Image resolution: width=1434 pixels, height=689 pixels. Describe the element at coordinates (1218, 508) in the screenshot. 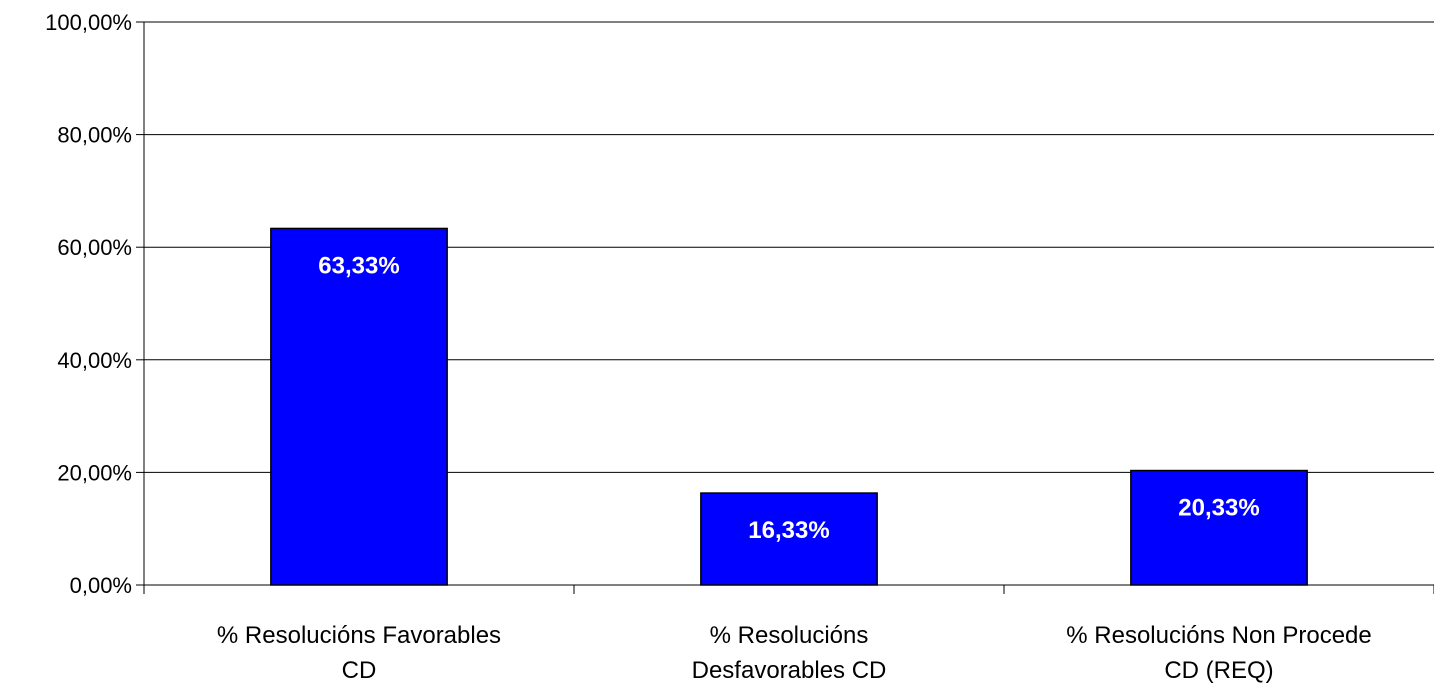

I see `data-label: 20,33%` at that location.